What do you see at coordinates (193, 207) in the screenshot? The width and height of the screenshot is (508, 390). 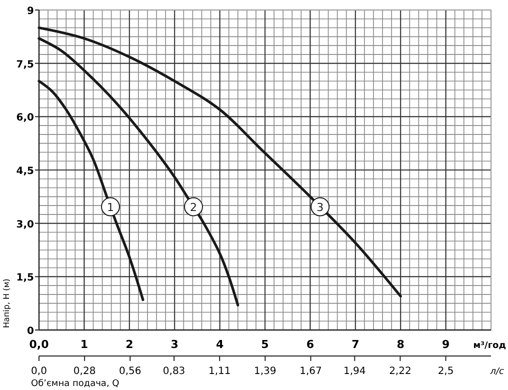 I see `series-label: 2` at bounding box center [193, 207].